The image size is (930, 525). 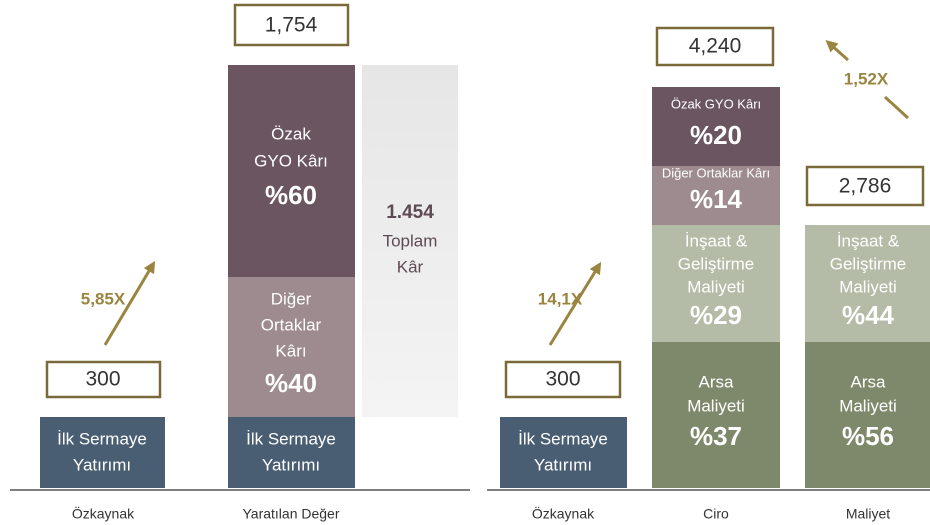 I want to click on share: %40, so click(x=291, y=383).